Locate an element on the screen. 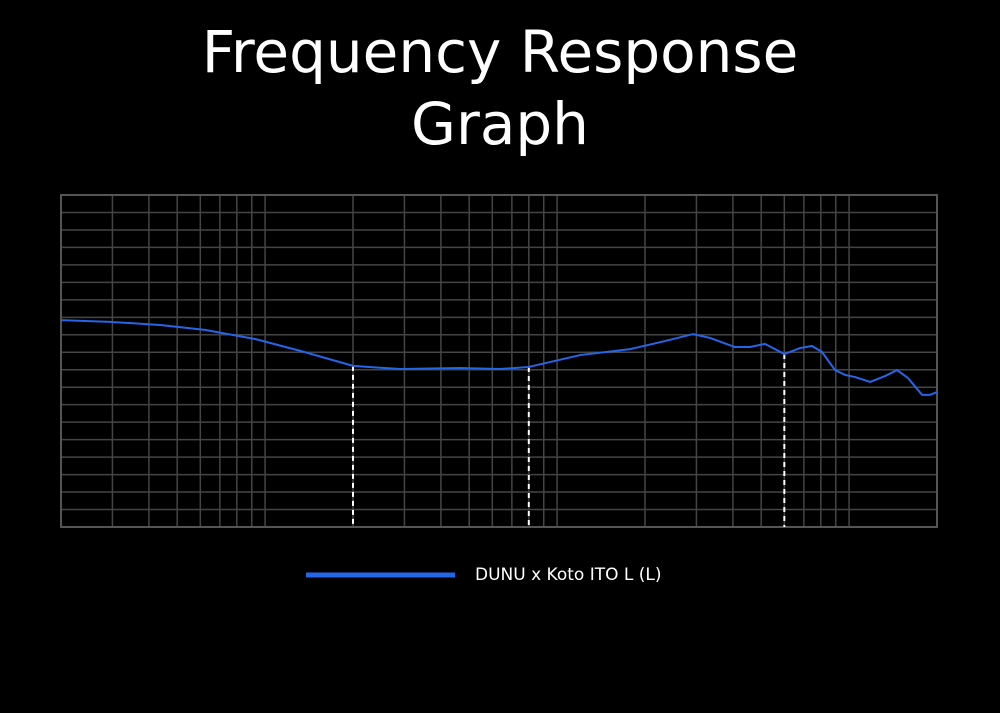  series-line is located at coordinates (499, 357).